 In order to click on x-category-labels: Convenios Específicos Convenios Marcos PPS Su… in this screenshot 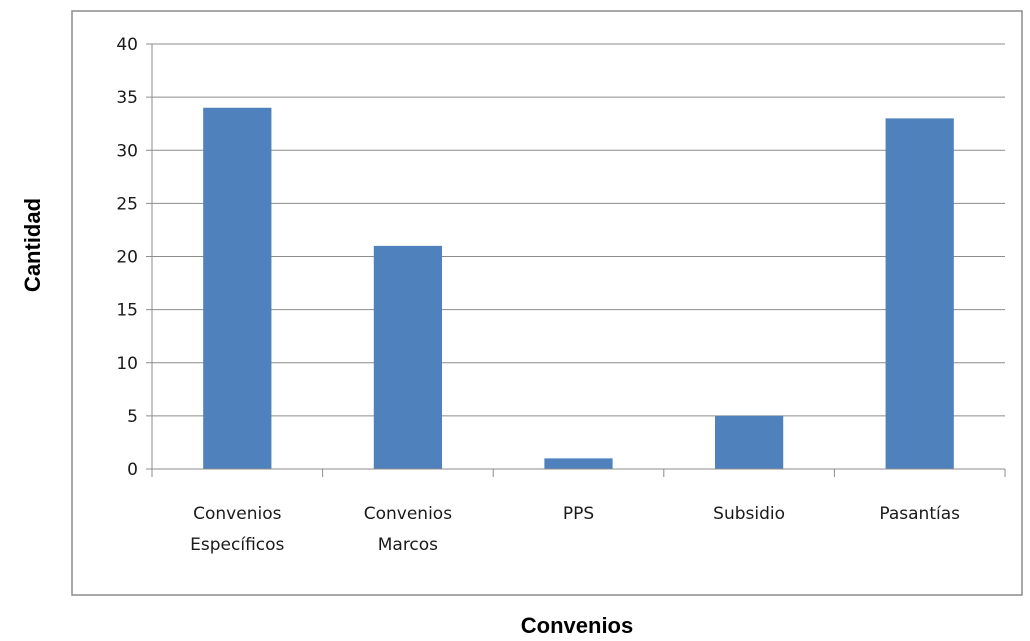, I will do `click(575, 529)`.